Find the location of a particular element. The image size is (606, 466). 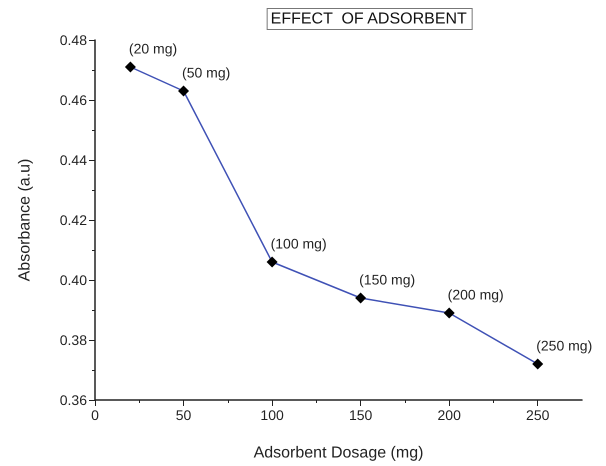

x-tick-label: 100 is located at coordinates (272, 415).